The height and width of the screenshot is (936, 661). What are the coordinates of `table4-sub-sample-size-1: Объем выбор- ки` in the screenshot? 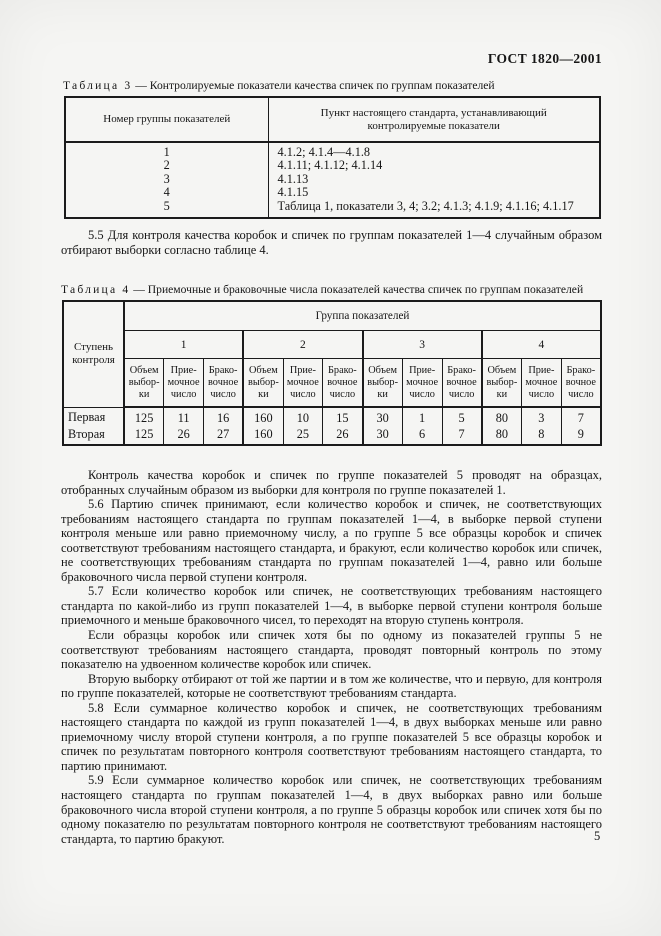 It's located at (144, 383).